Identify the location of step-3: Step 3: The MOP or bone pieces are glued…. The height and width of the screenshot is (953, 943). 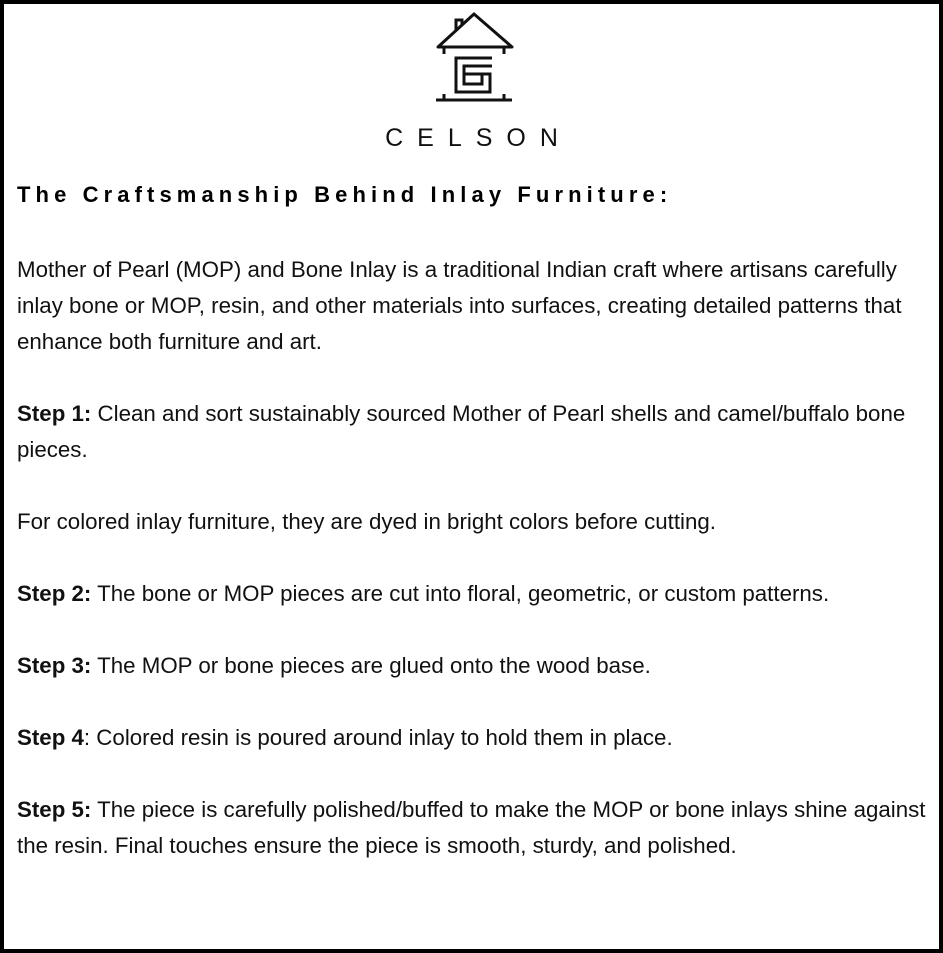
(472, 666).